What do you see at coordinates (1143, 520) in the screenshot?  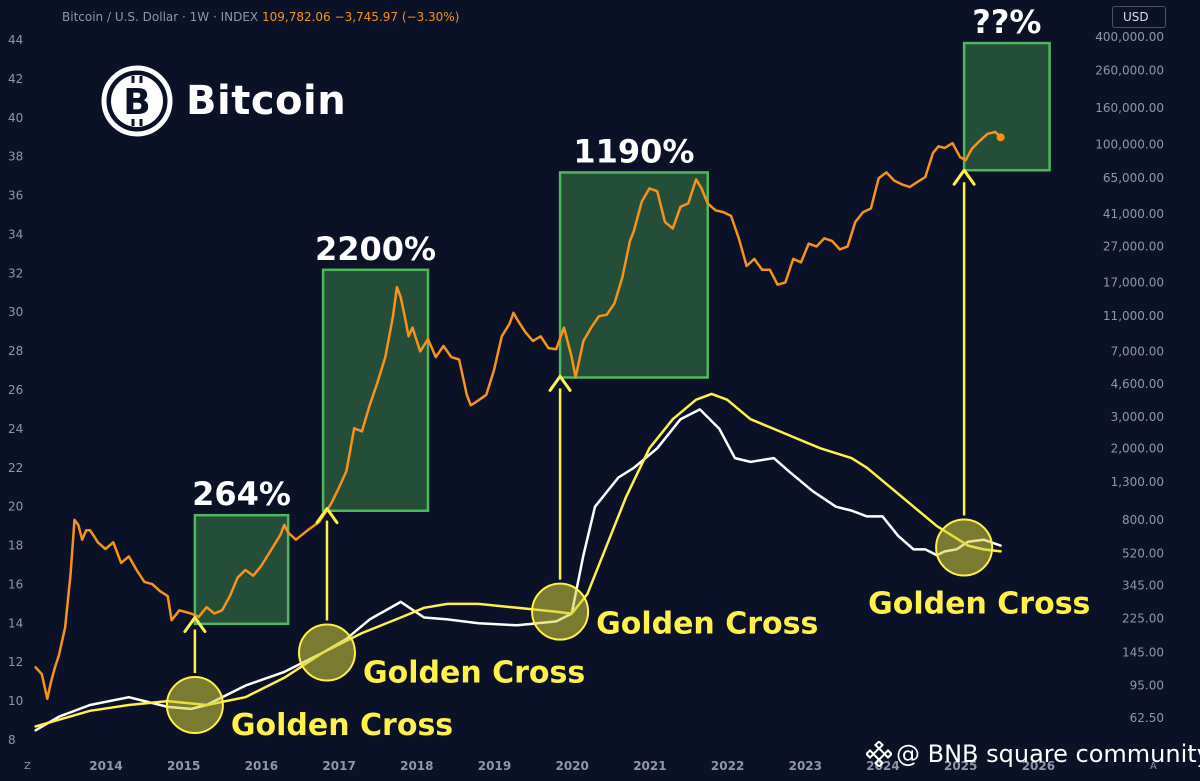 I see `right-tick-label: 800.00` at bounding box center [1143, 520].